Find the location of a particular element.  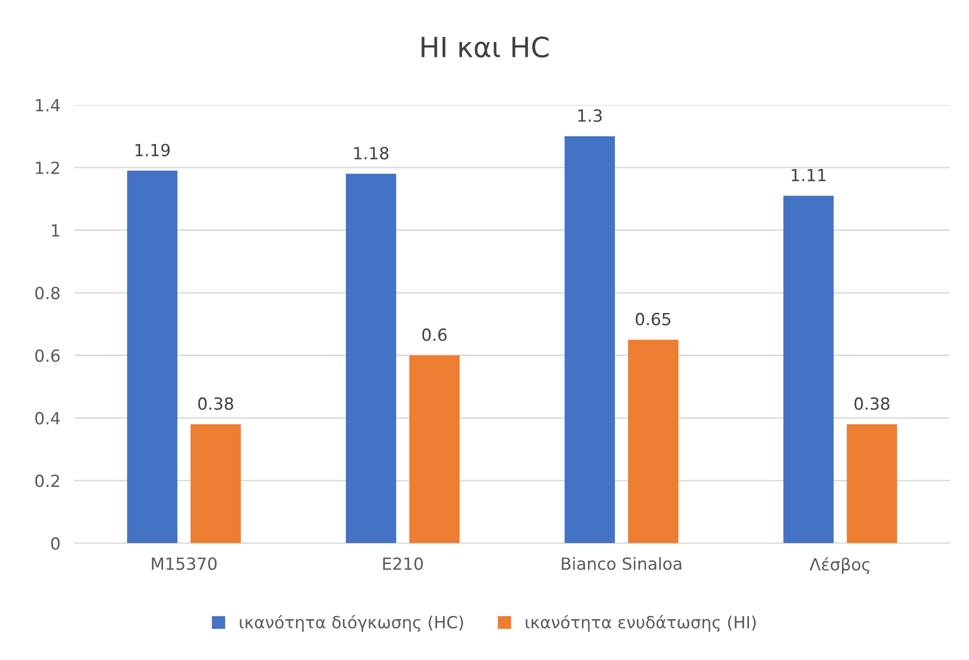

y-tick-label: 0.6 is located at coordinates (47, 355).